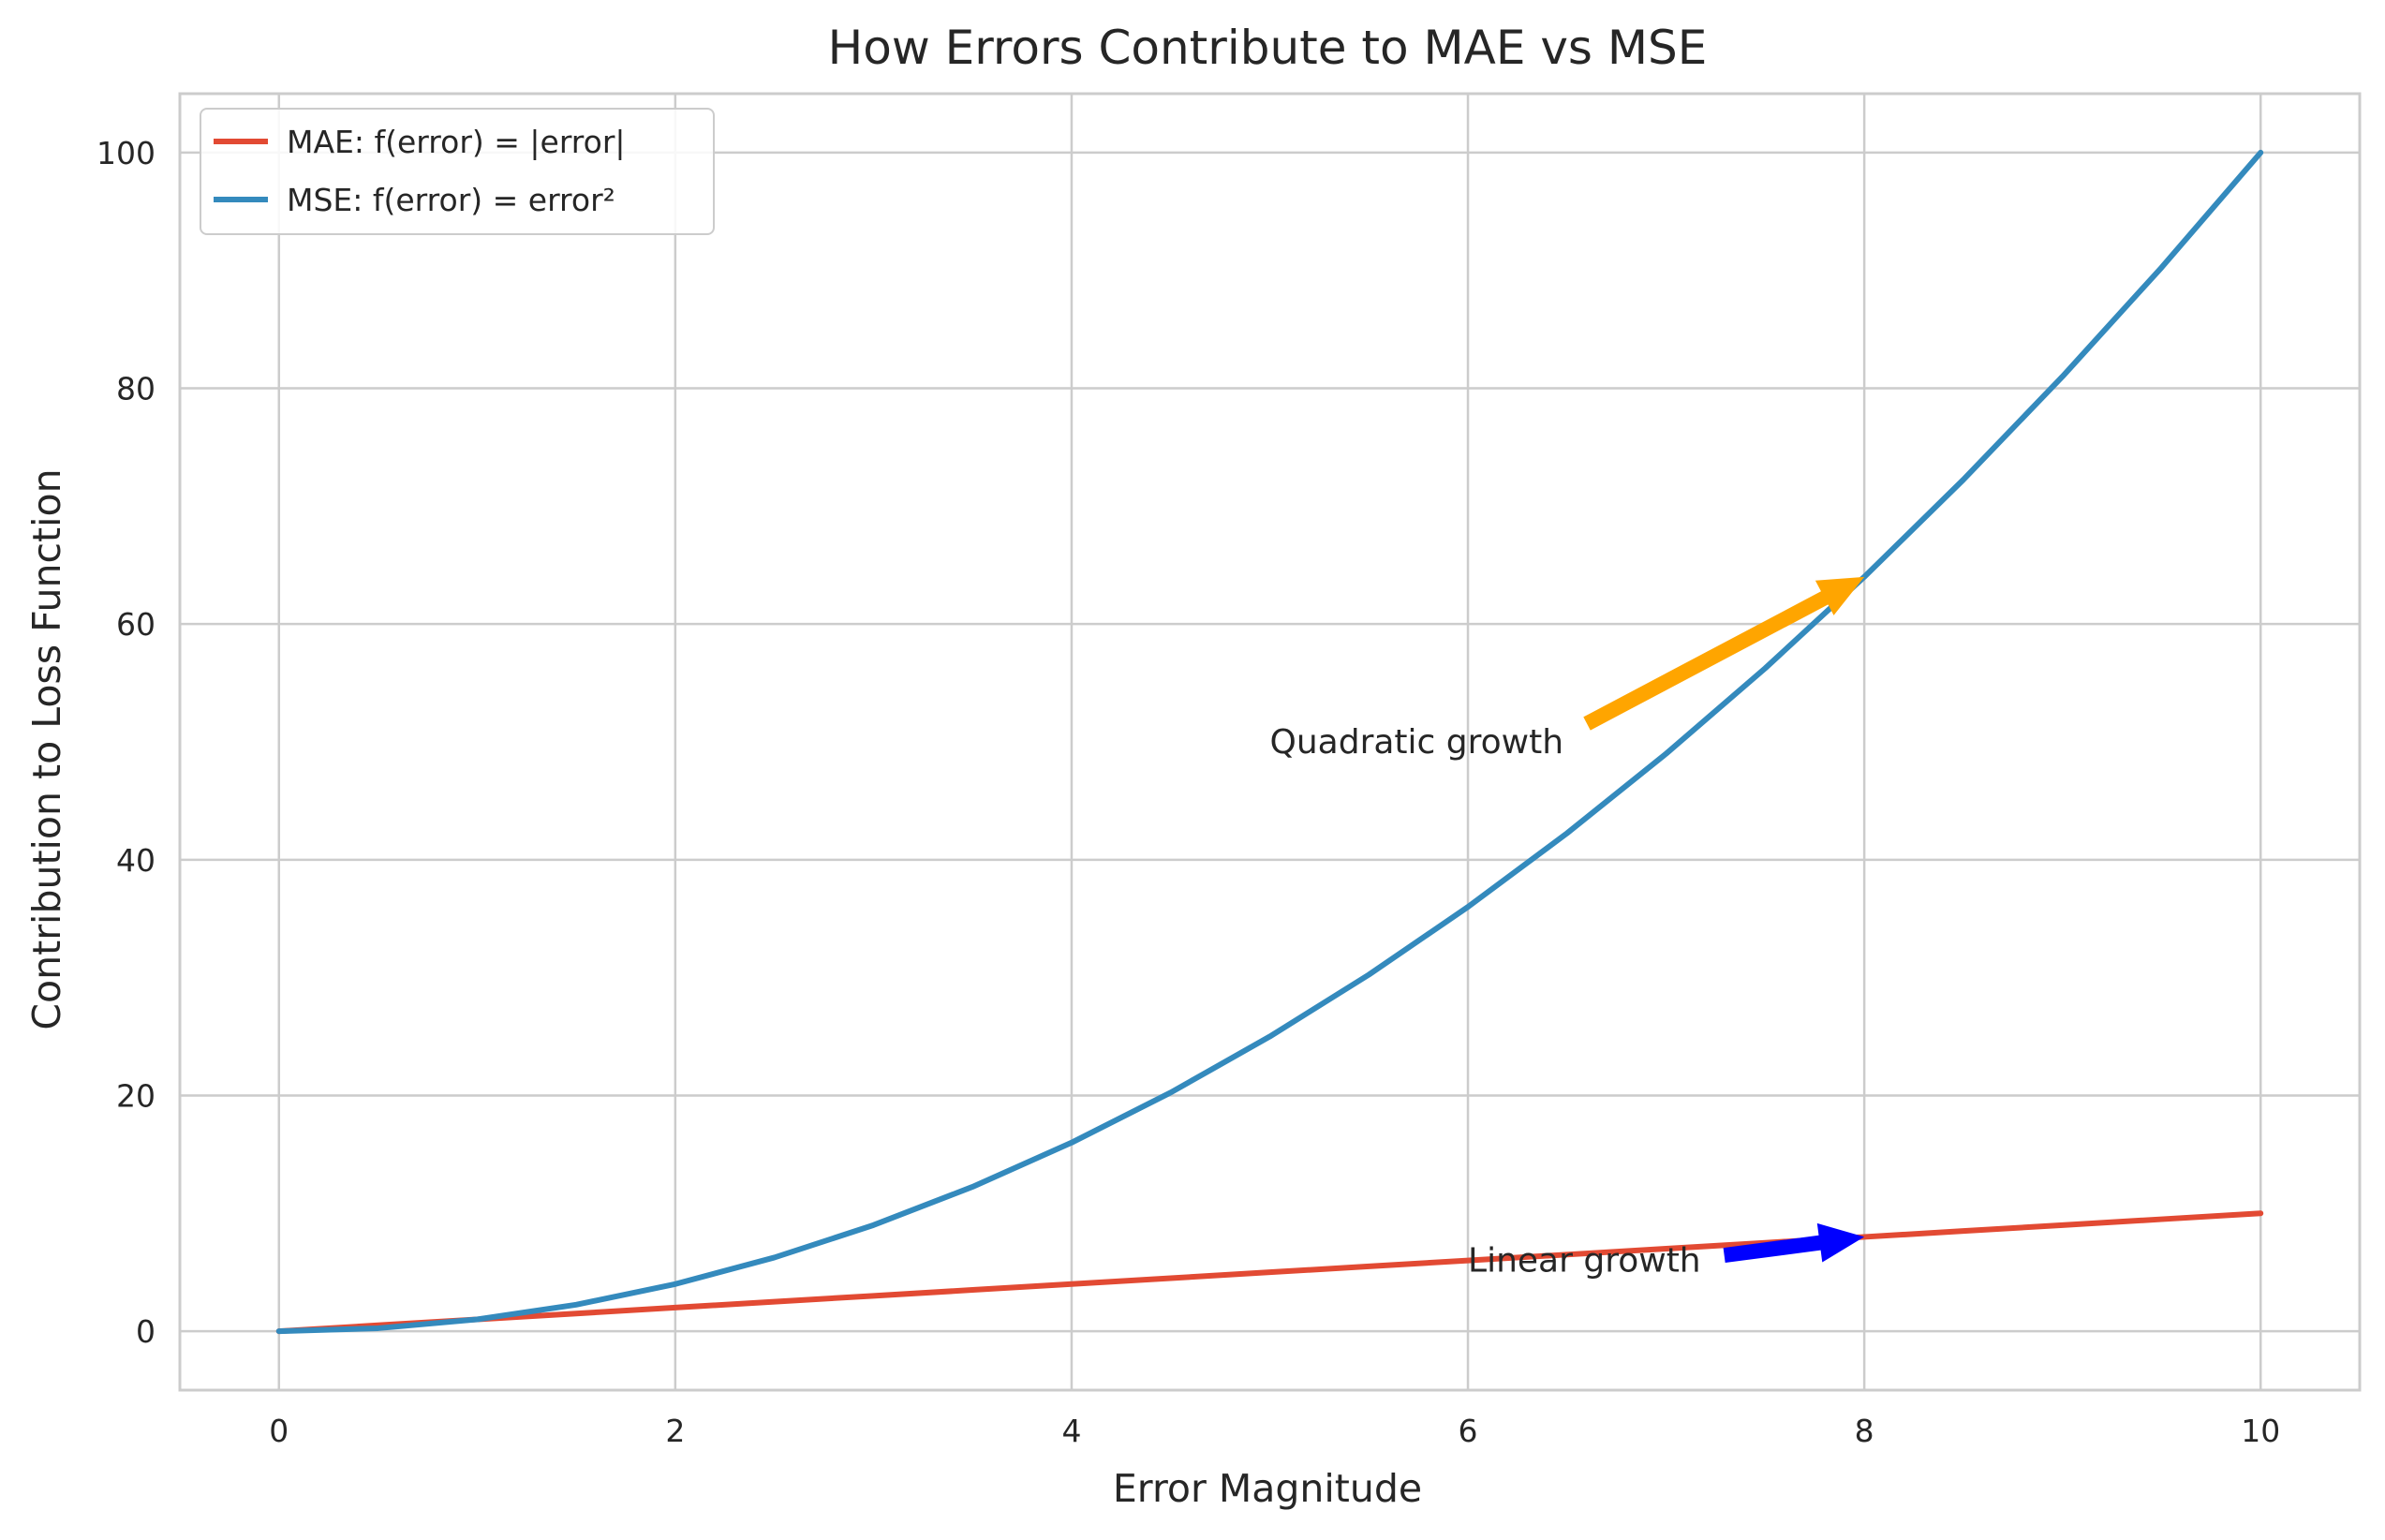  What do you see at coordinates (1724, 653) in the screenshot?
I see `quadratic-growth-annotation-arrow` at bounding box center [1724, 653].